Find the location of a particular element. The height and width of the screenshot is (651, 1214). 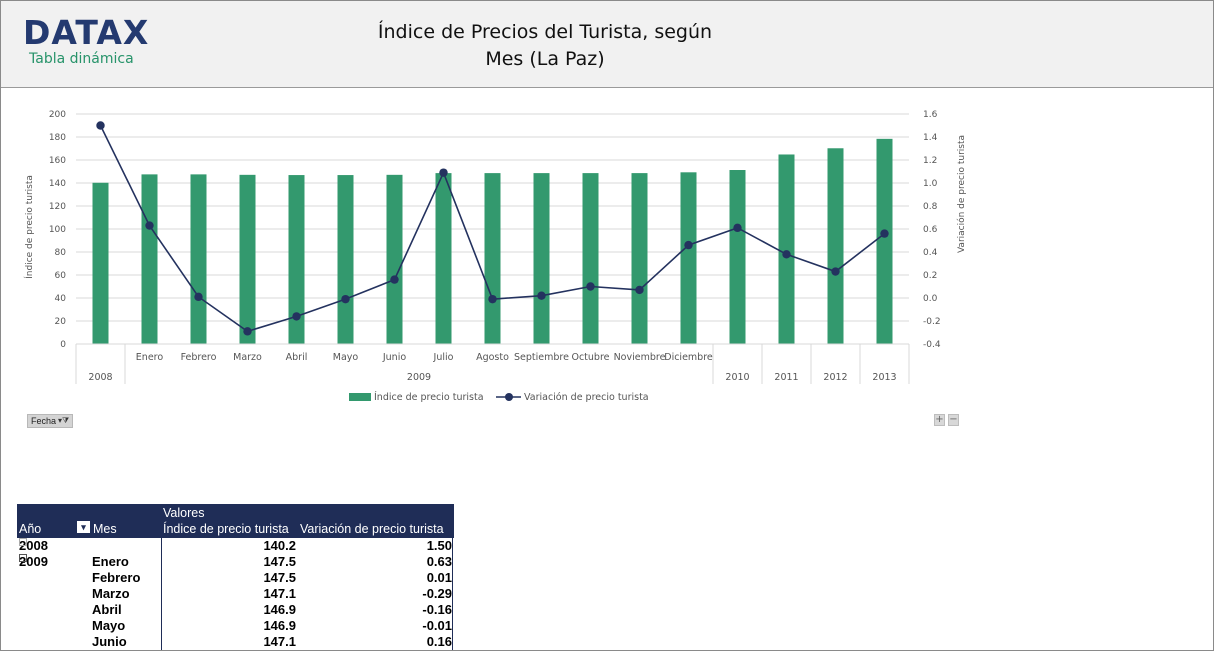

y2-tick-label: 0.2 is located at coordinates (930, 276).